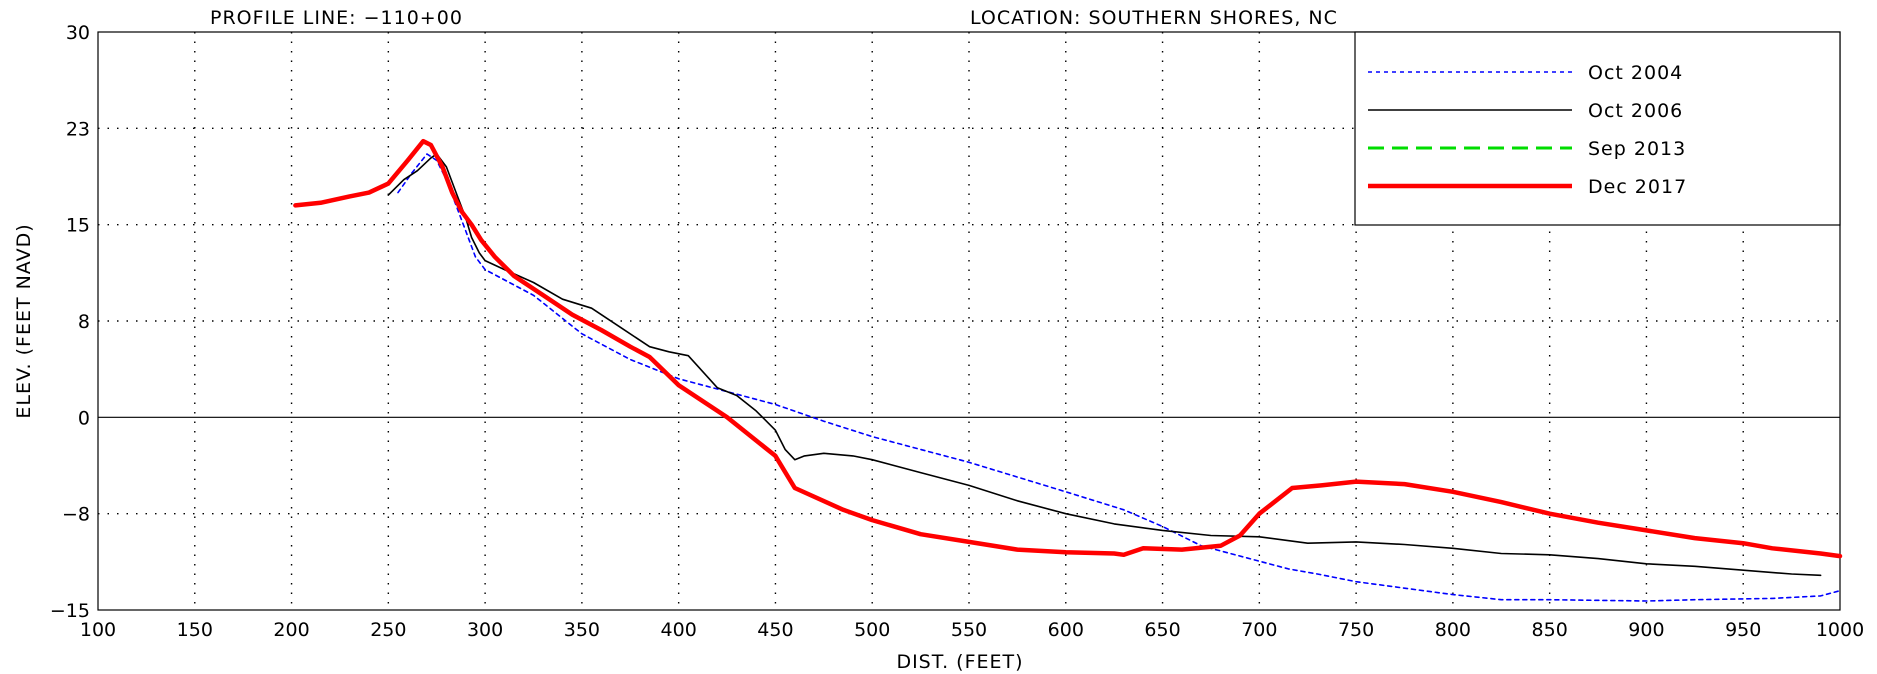  I want to click on y-tick-label: 30, so click(78, 33).